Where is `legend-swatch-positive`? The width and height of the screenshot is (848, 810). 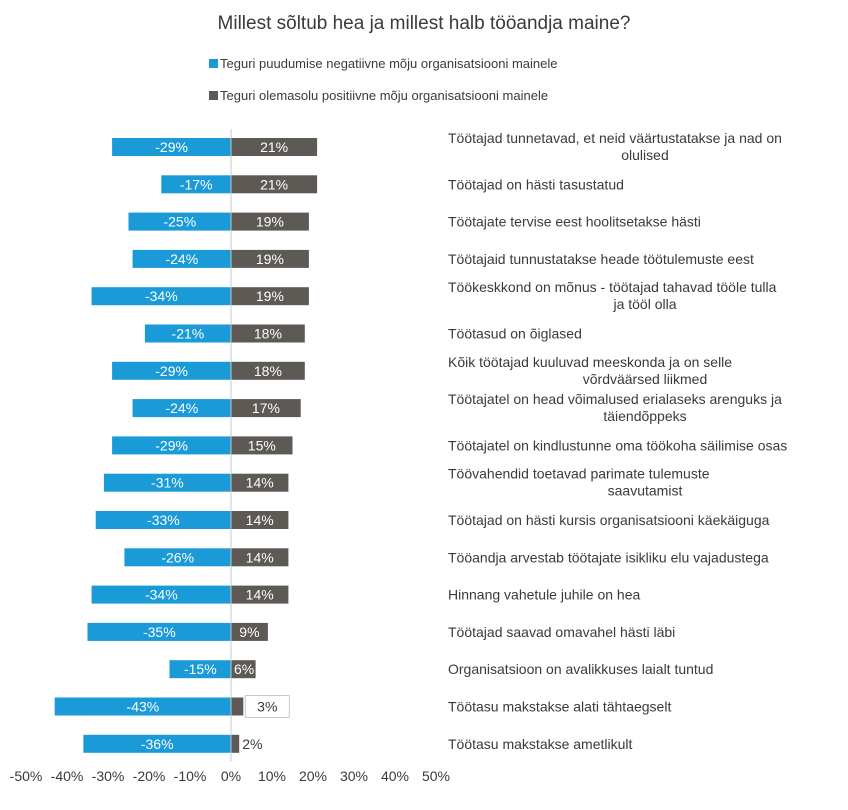 legend-swatch-positive is located at coordinates (213, 95).